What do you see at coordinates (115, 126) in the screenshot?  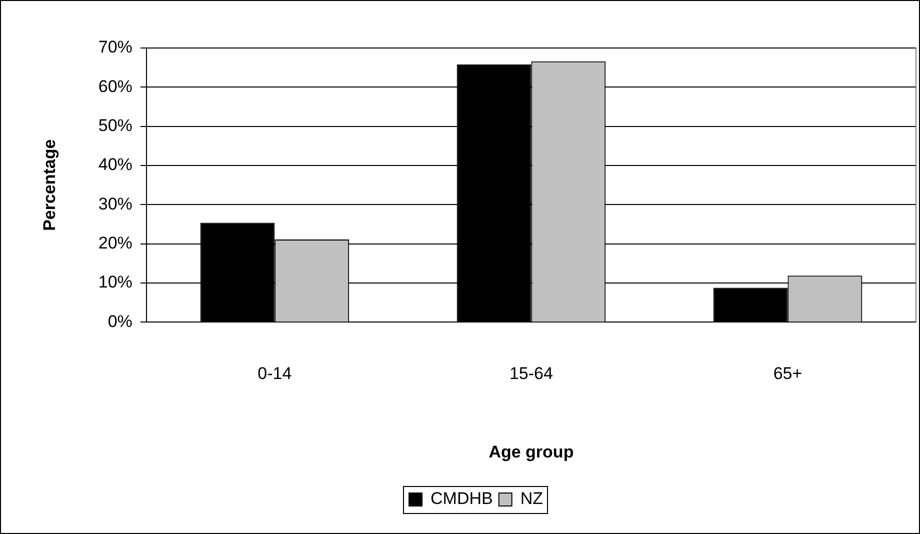 I see `y-tick-label: 50%` at bounding box center [115, 126].